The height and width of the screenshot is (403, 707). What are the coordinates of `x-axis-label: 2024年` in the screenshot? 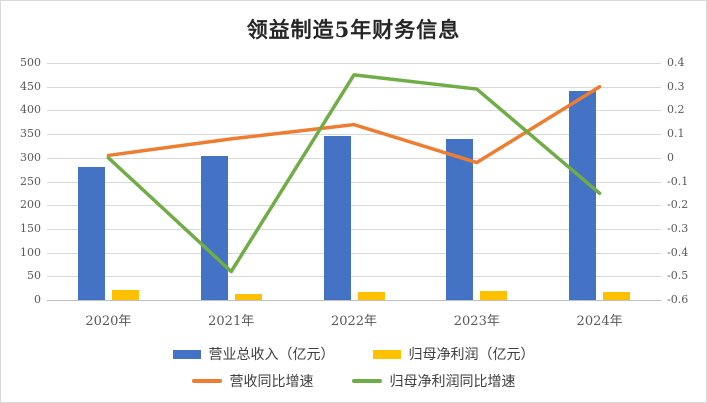 It's located at (599, 321).